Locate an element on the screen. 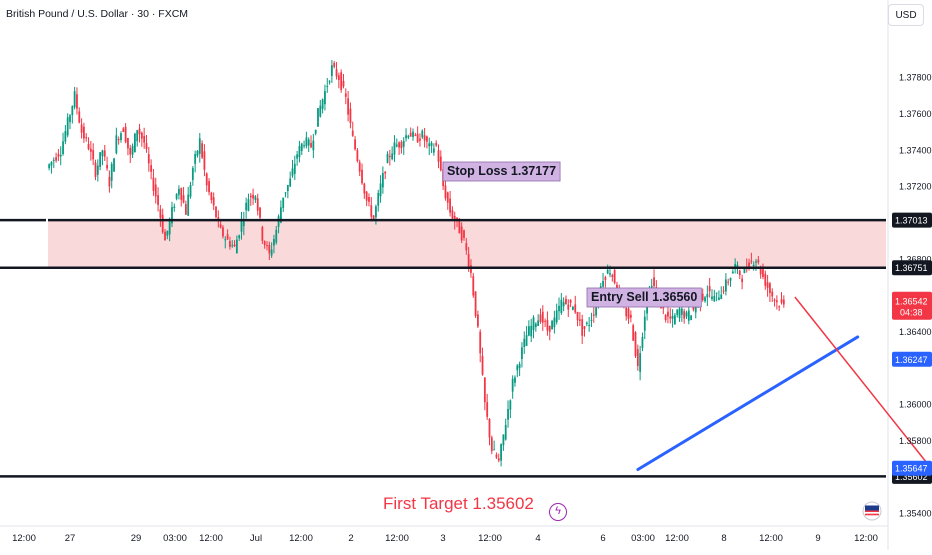  entry-sell-label: Entry Sell 1.36560 is located at coordinates (644, 297).